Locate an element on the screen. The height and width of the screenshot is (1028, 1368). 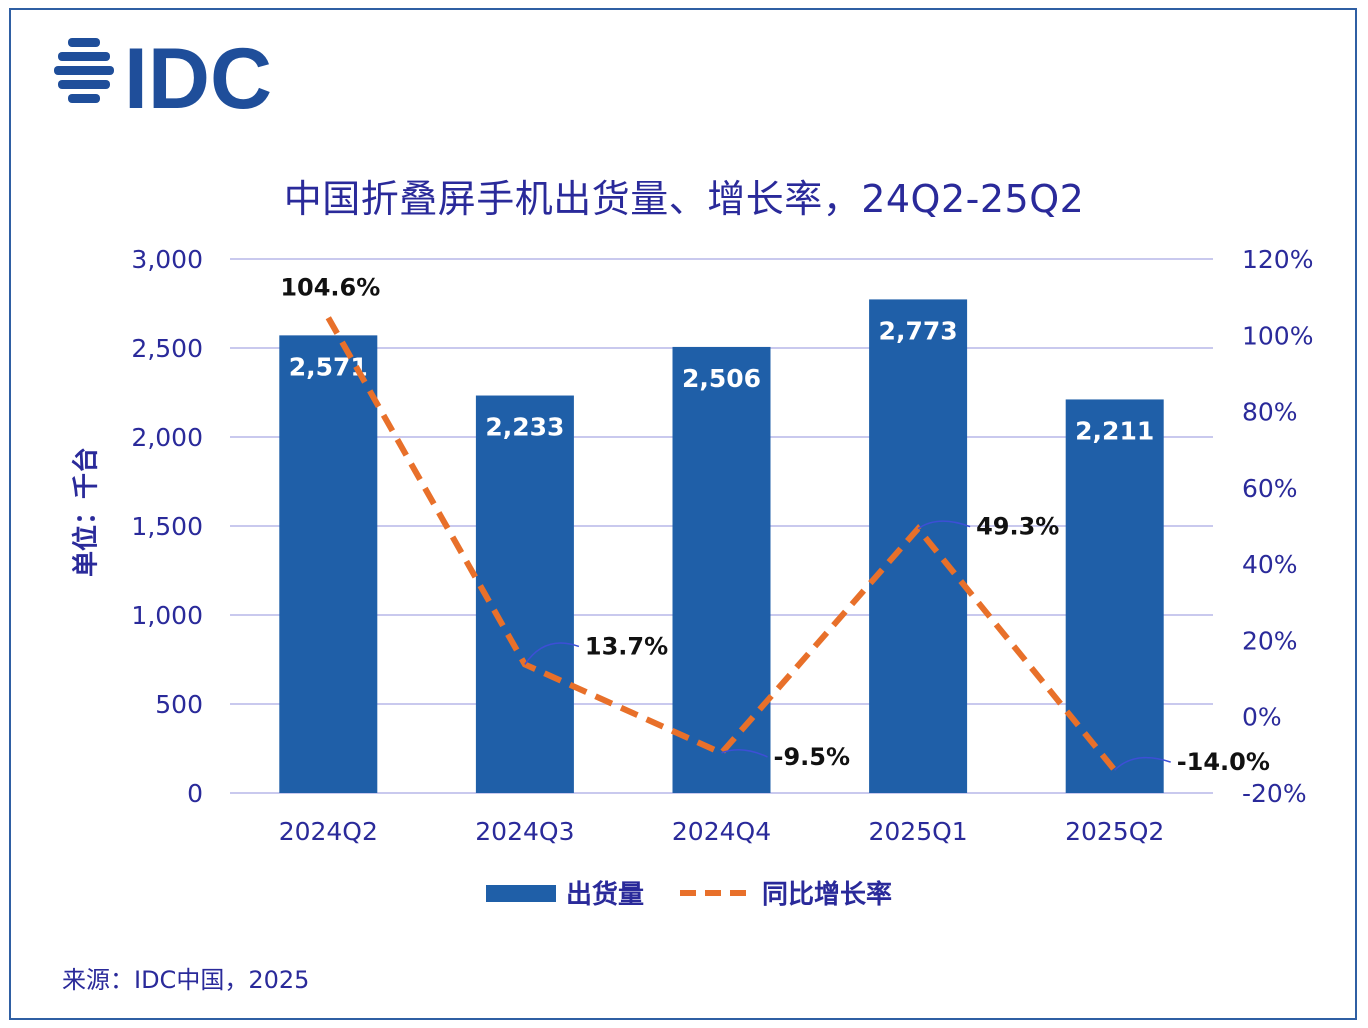
x-tick-label: 2025Q2 is located at coordinates (1114, 831).